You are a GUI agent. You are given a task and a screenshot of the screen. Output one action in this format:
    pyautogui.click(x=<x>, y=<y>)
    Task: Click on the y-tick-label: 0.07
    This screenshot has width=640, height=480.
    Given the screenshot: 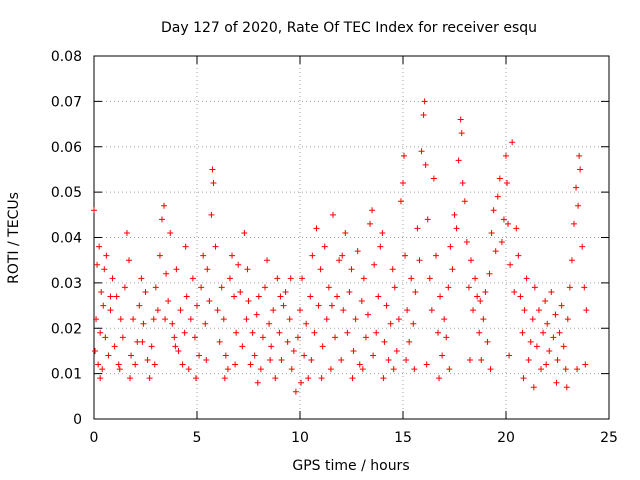 What is the action you would take?
    pyautogui.click(x=66, y=102)
    